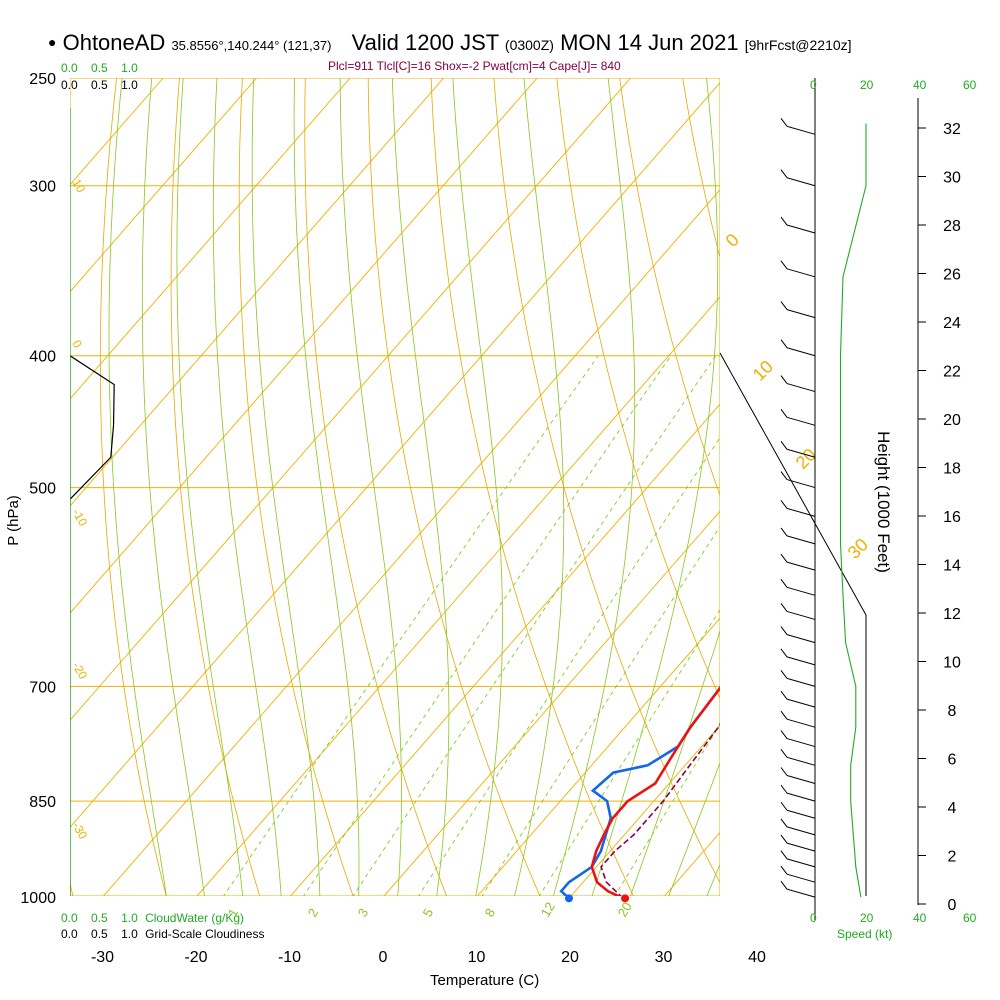  Describe the element at coordinates (757, 957) in the screenshot. I see `temperature-tick-label: 40` at that location.